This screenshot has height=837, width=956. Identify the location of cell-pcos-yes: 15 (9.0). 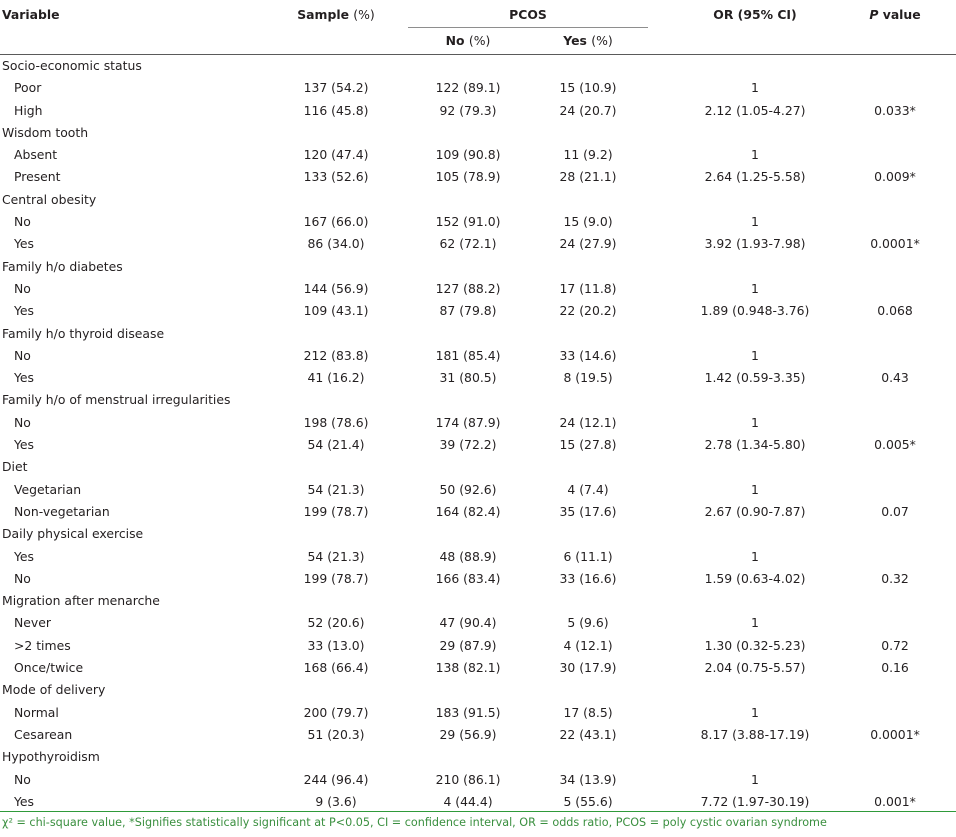
(588, 222).